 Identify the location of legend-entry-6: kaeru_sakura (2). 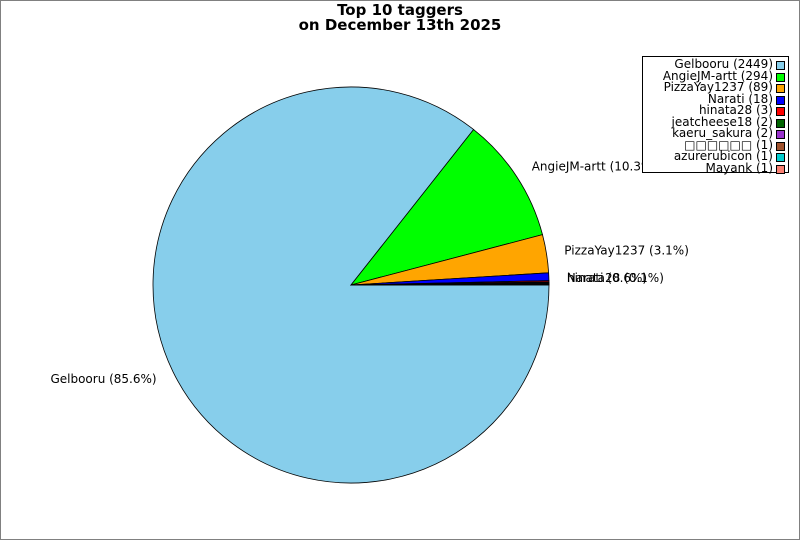
(715, 133).